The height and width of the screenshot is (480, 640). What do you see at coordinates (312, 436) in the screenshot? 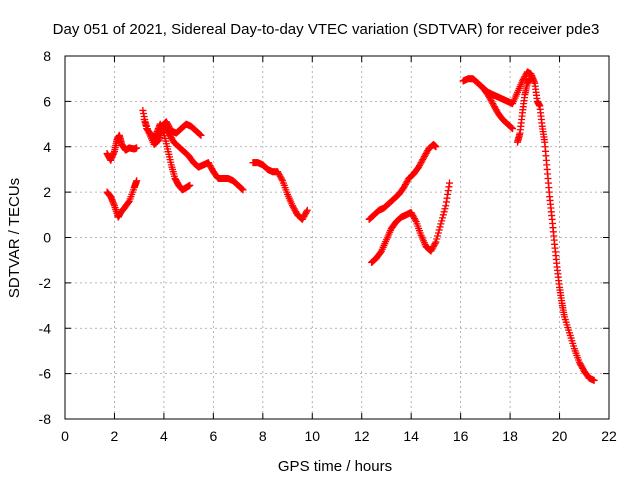
I see `x-tick-label: 10` at bounding box center [312, 436].